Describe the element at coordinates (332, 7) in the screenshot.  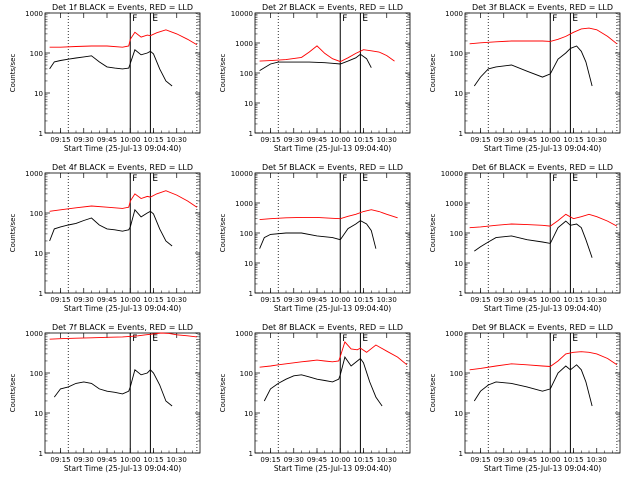
I see `panel-title: Det 2f BLACK = Events, RED = LLD` at that location.